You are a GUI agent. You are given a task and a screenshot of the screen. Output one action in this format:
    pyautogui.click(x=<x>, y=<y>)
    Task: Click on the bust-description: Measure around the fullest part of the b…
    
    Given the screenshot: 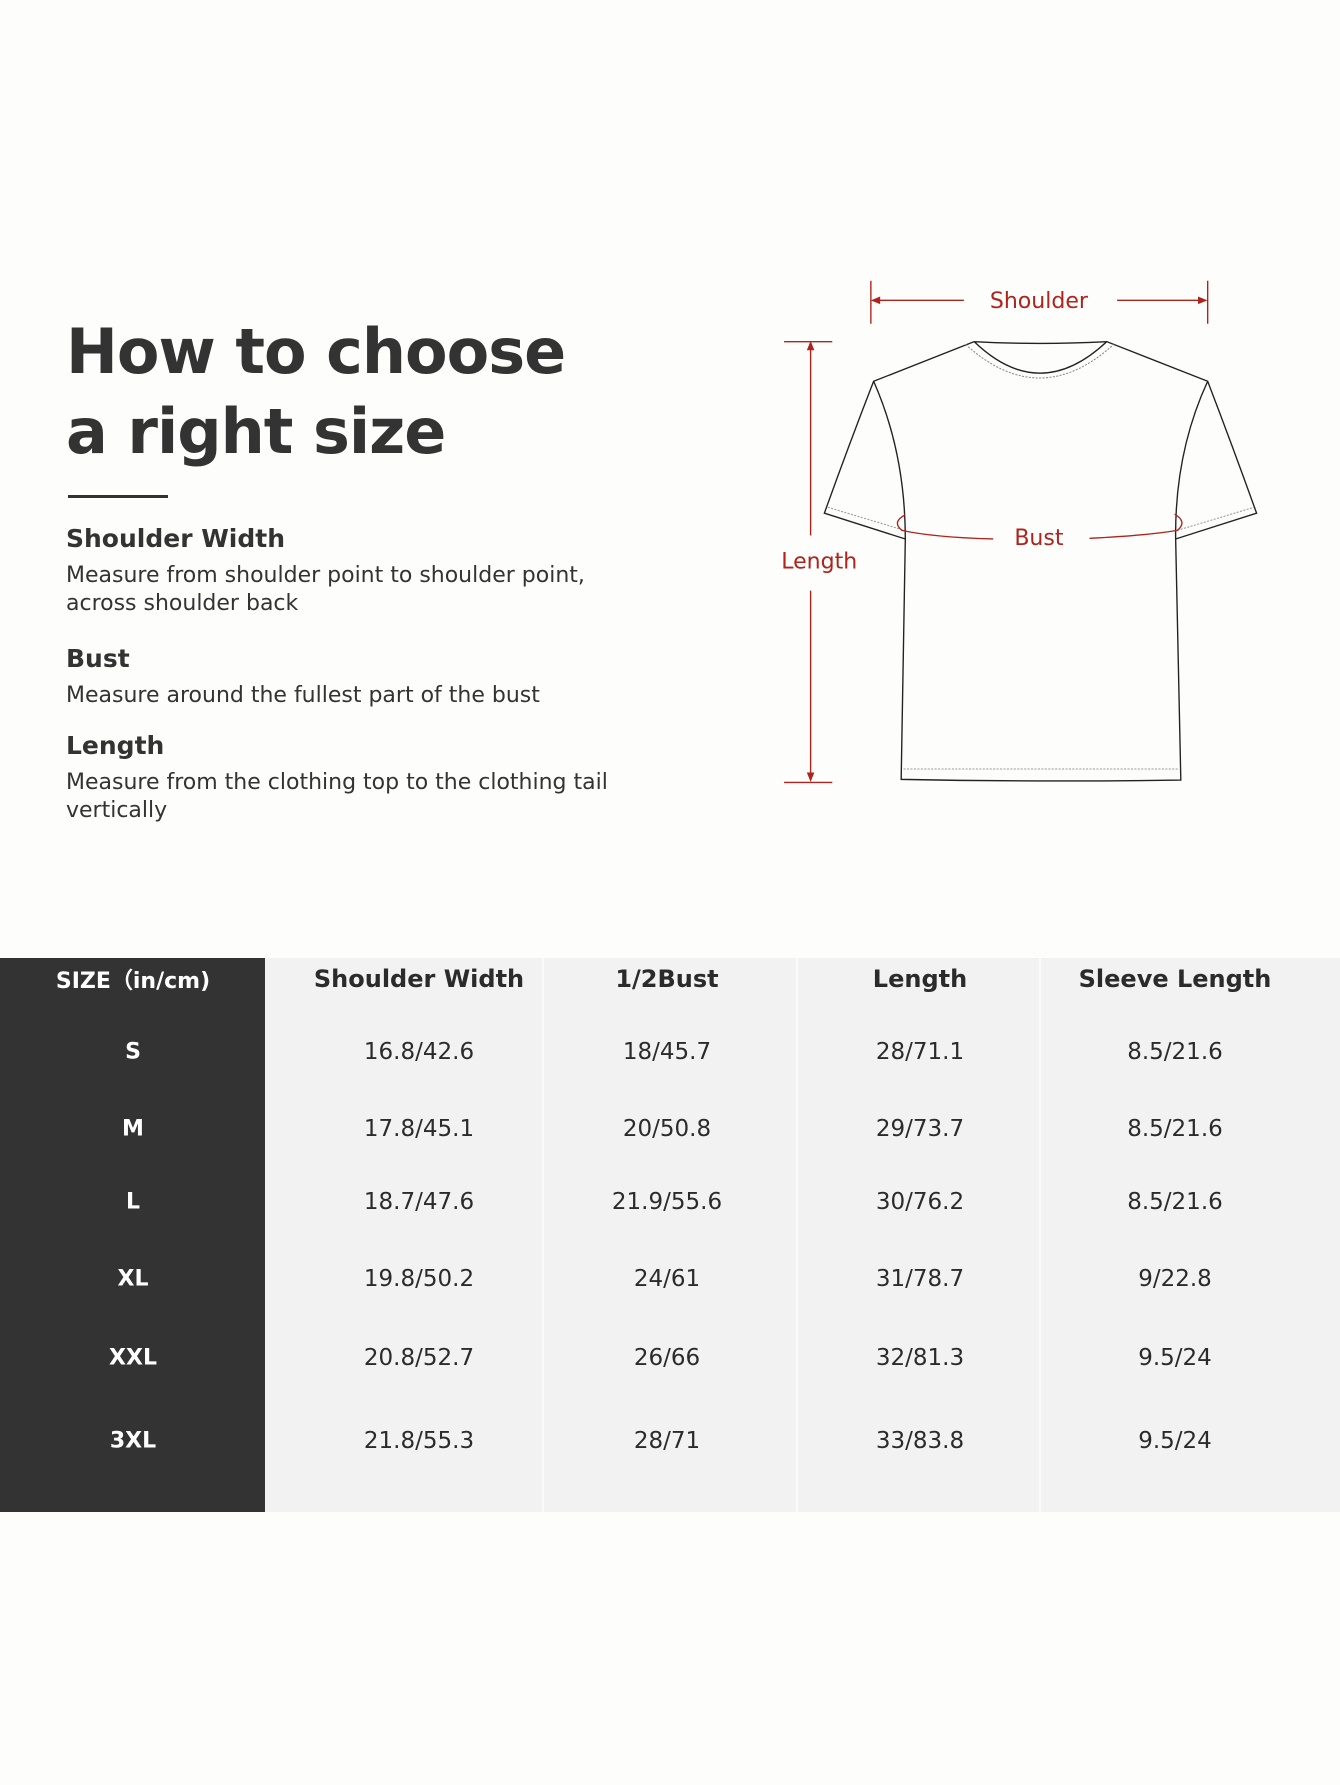 What is the action you would take?
    pyautogui.click(x=366, y=696)
    